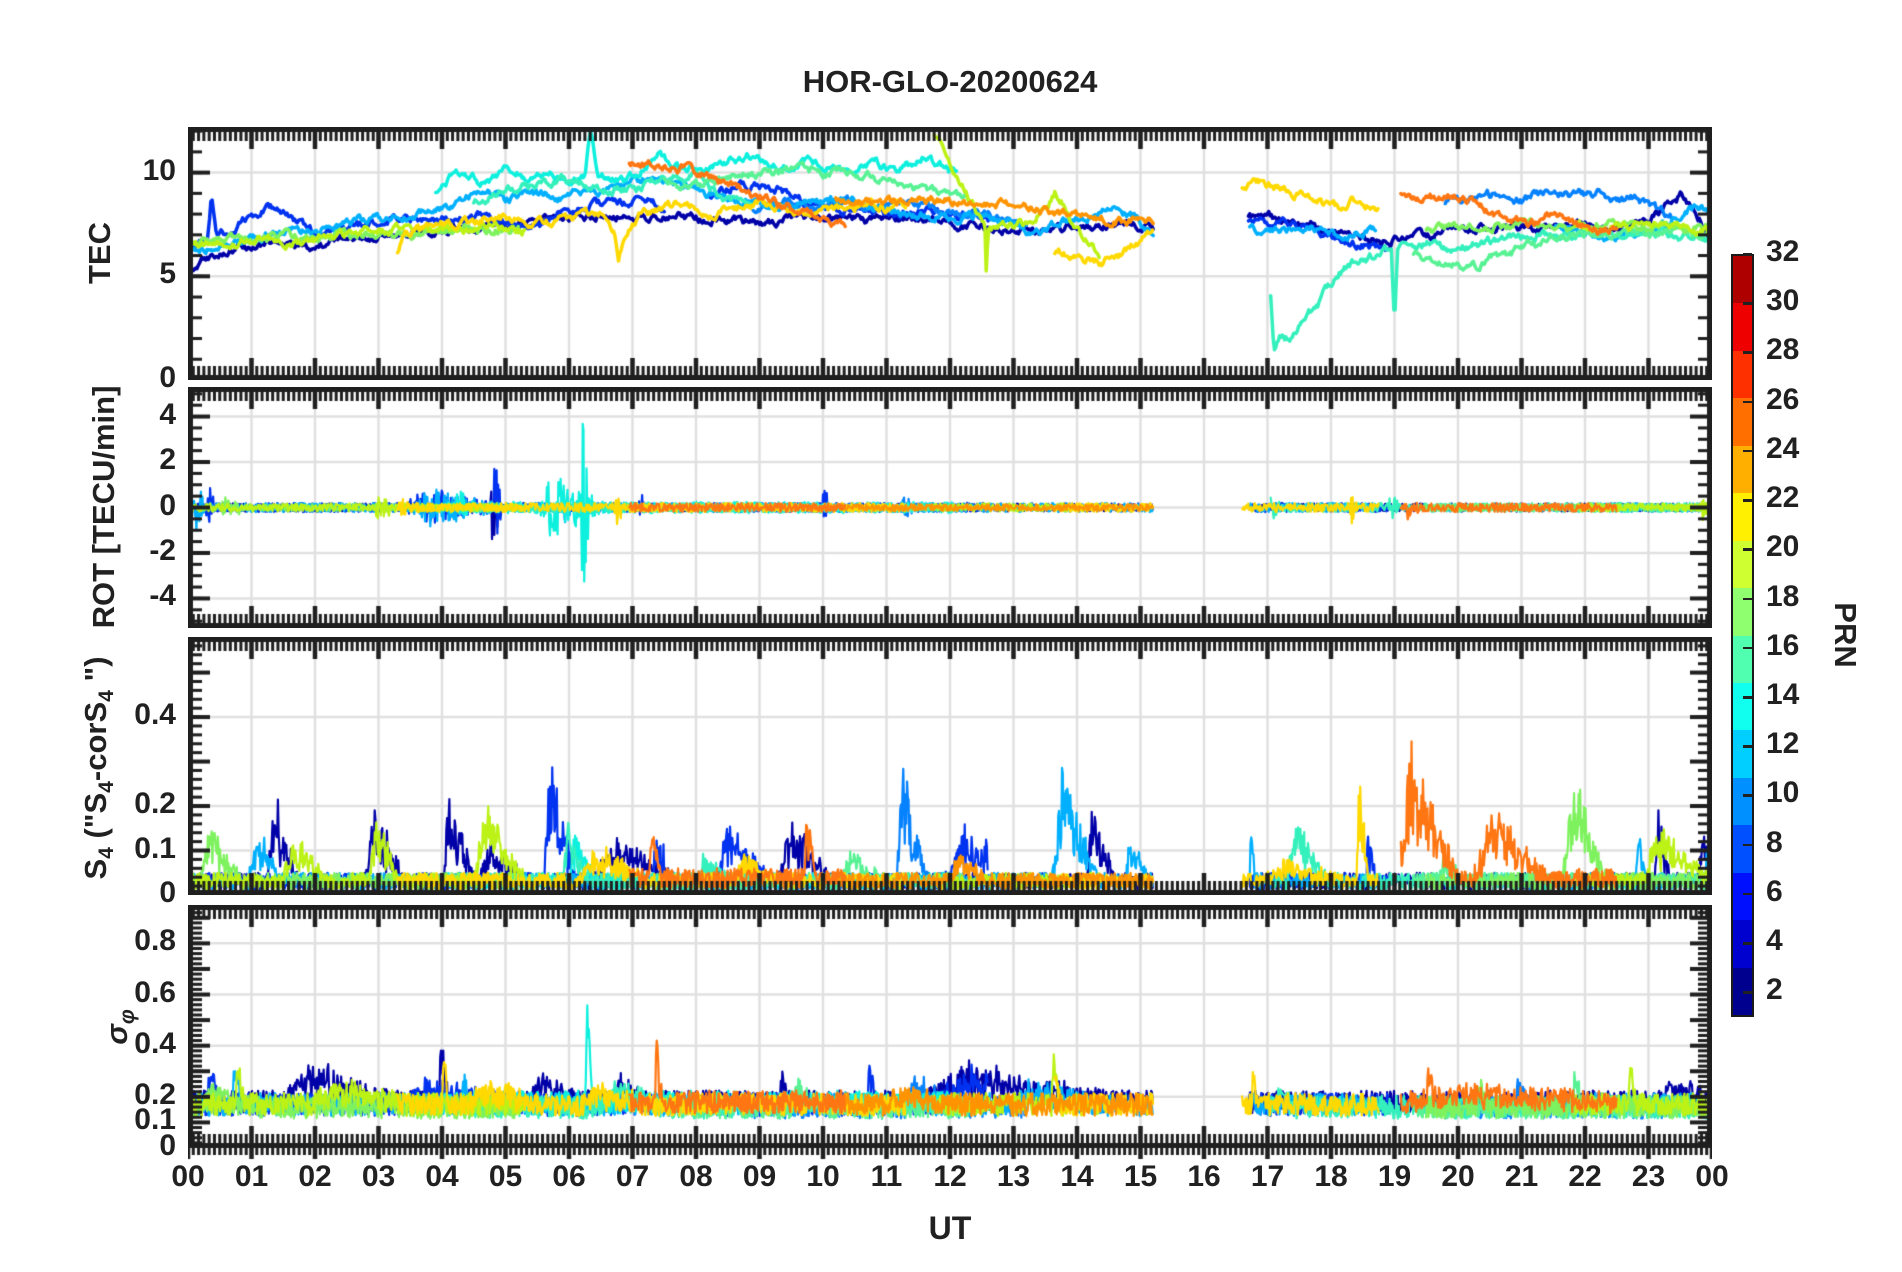 Image resolution: width=1902 pixels, height=1272 pixels. Describe the element at coordinates (569, 1176) in the screenshot. I see `x-tick-label: 06` at that location.